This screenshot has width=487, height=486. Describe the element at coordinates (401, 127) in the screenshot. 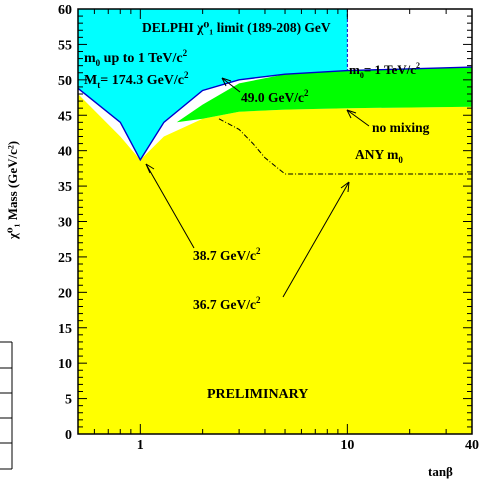

I see `annotation-no-mixing: no mixing` at that location.